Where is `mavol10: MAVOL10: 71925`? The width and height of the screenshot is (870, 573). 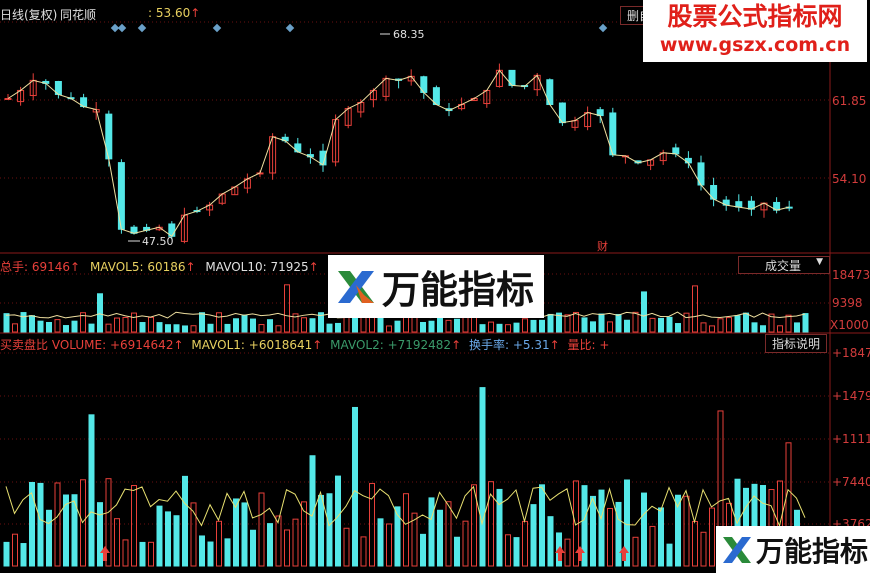
mavol10: MAVOL10: 71925 is located at coordinates (257, 267).